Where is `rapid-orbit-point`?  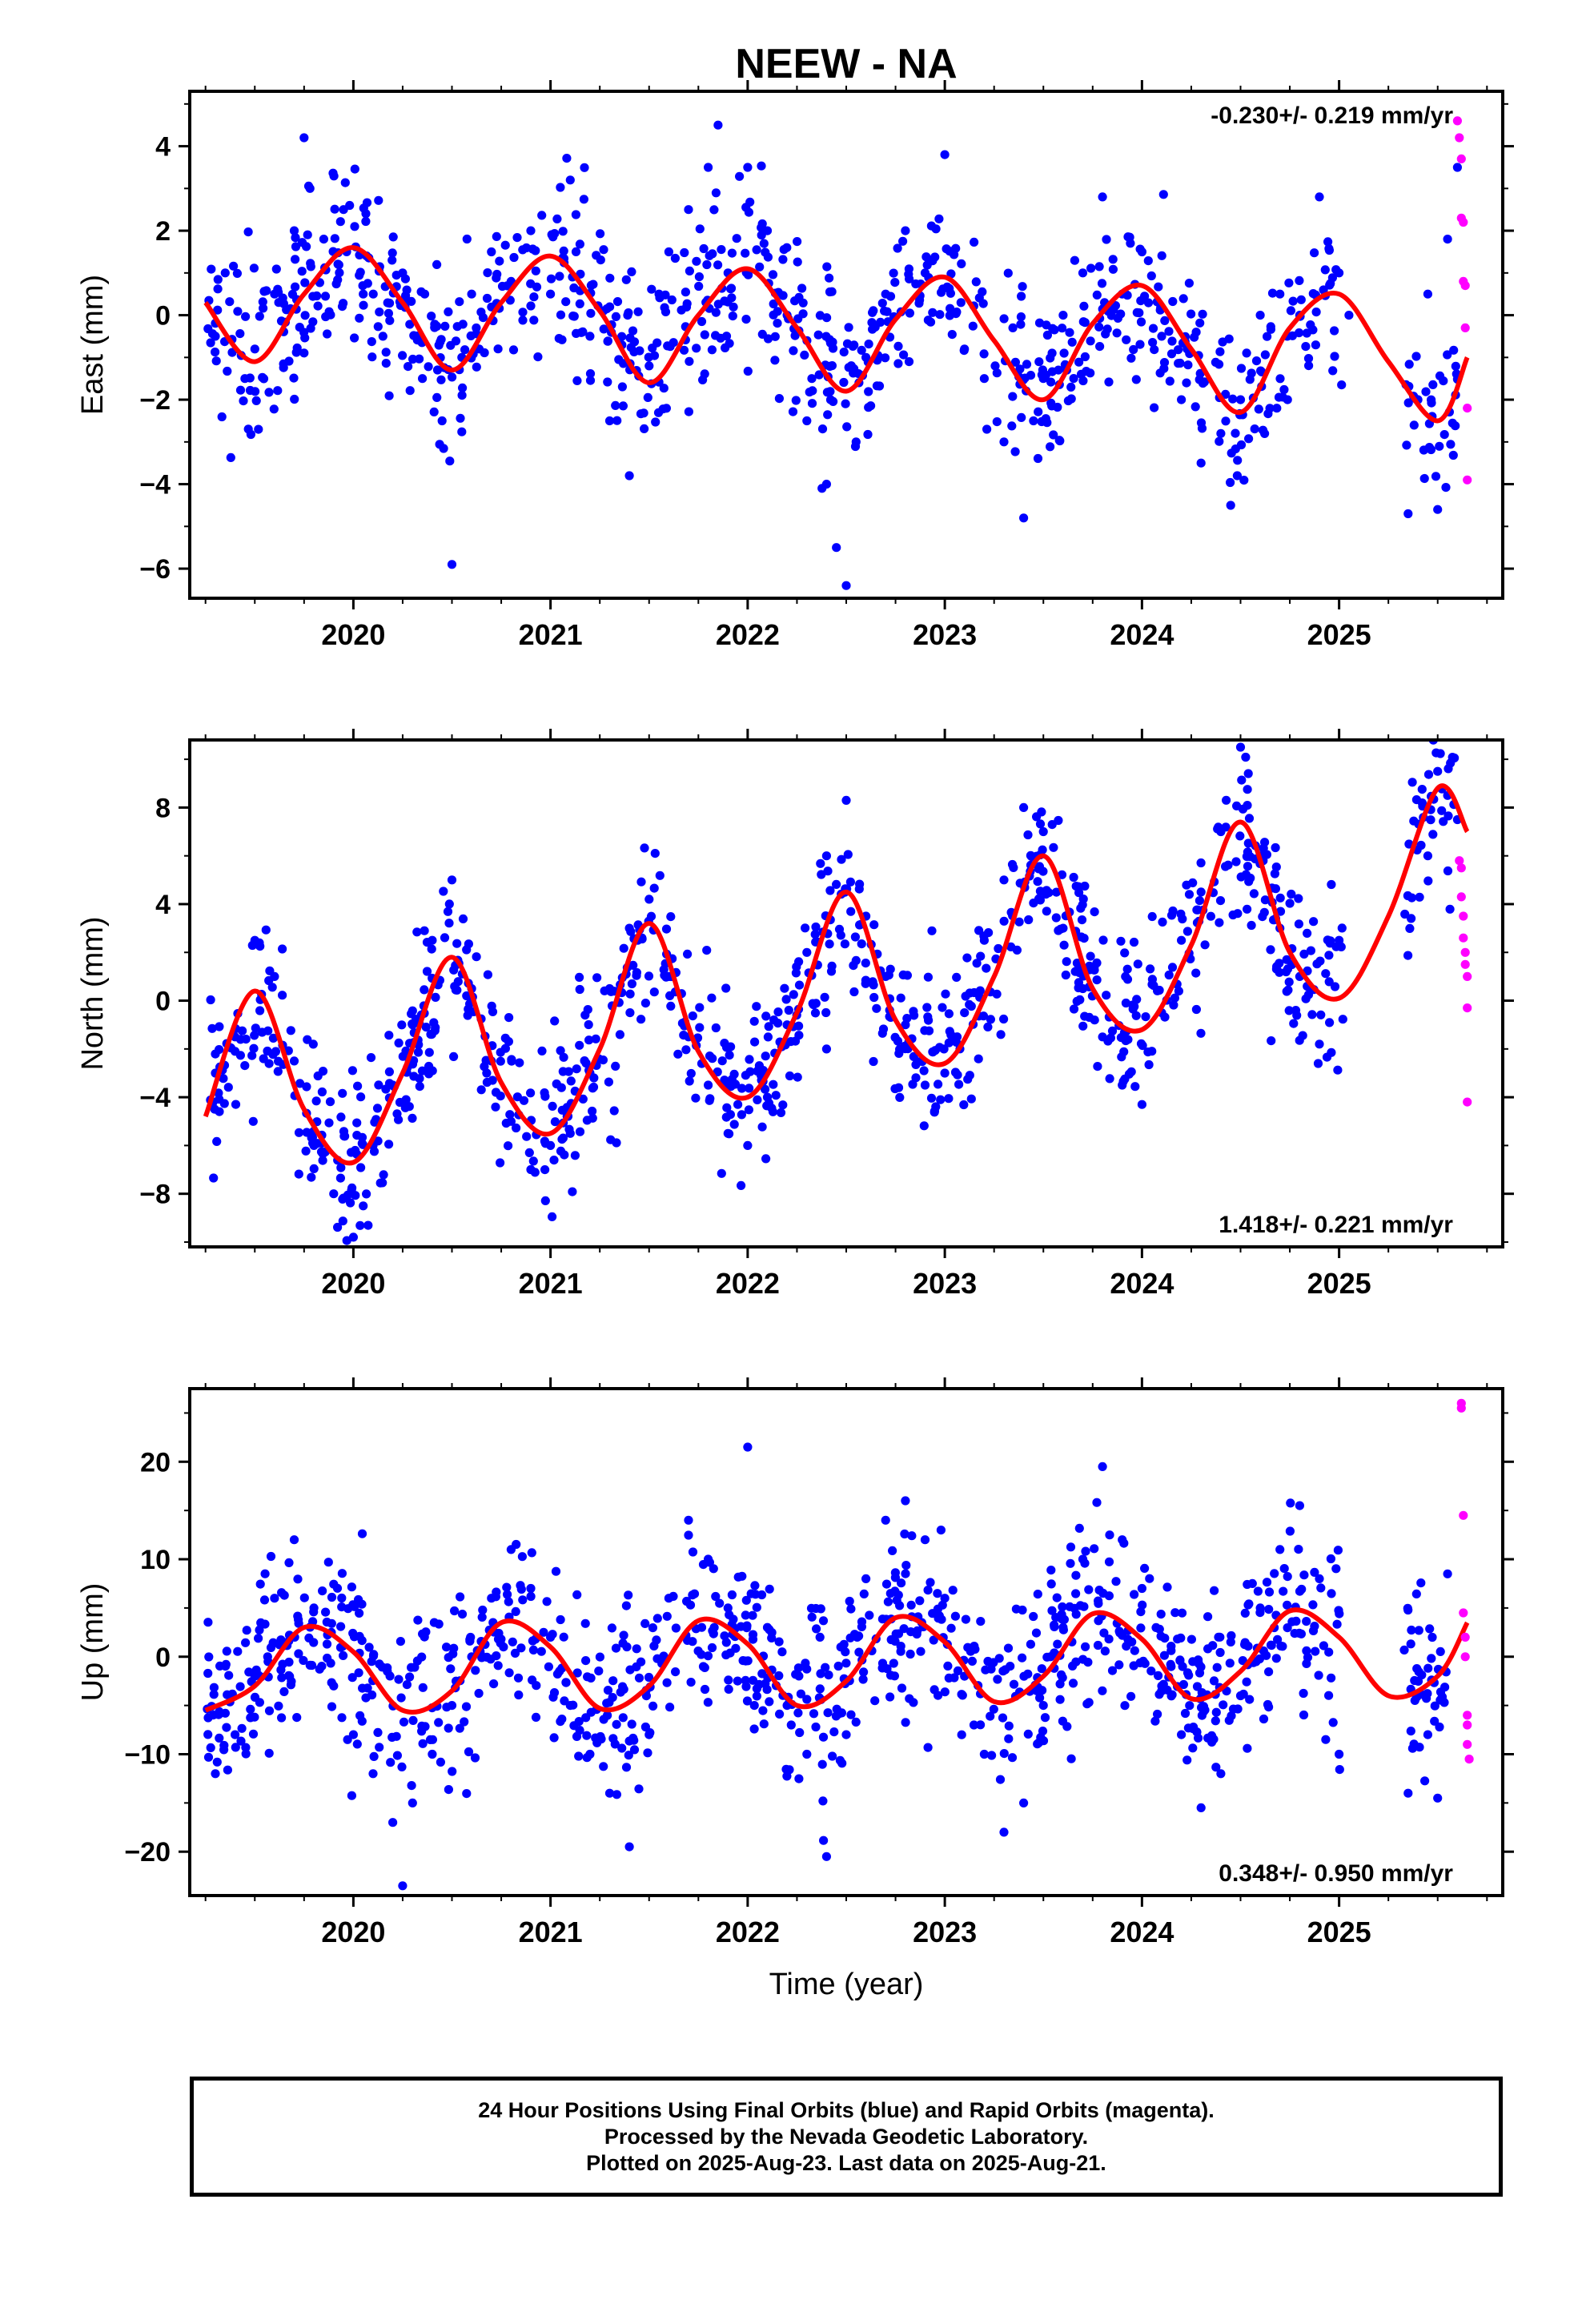 rapid-orbit-point is located at coordinates (1465, 1637).